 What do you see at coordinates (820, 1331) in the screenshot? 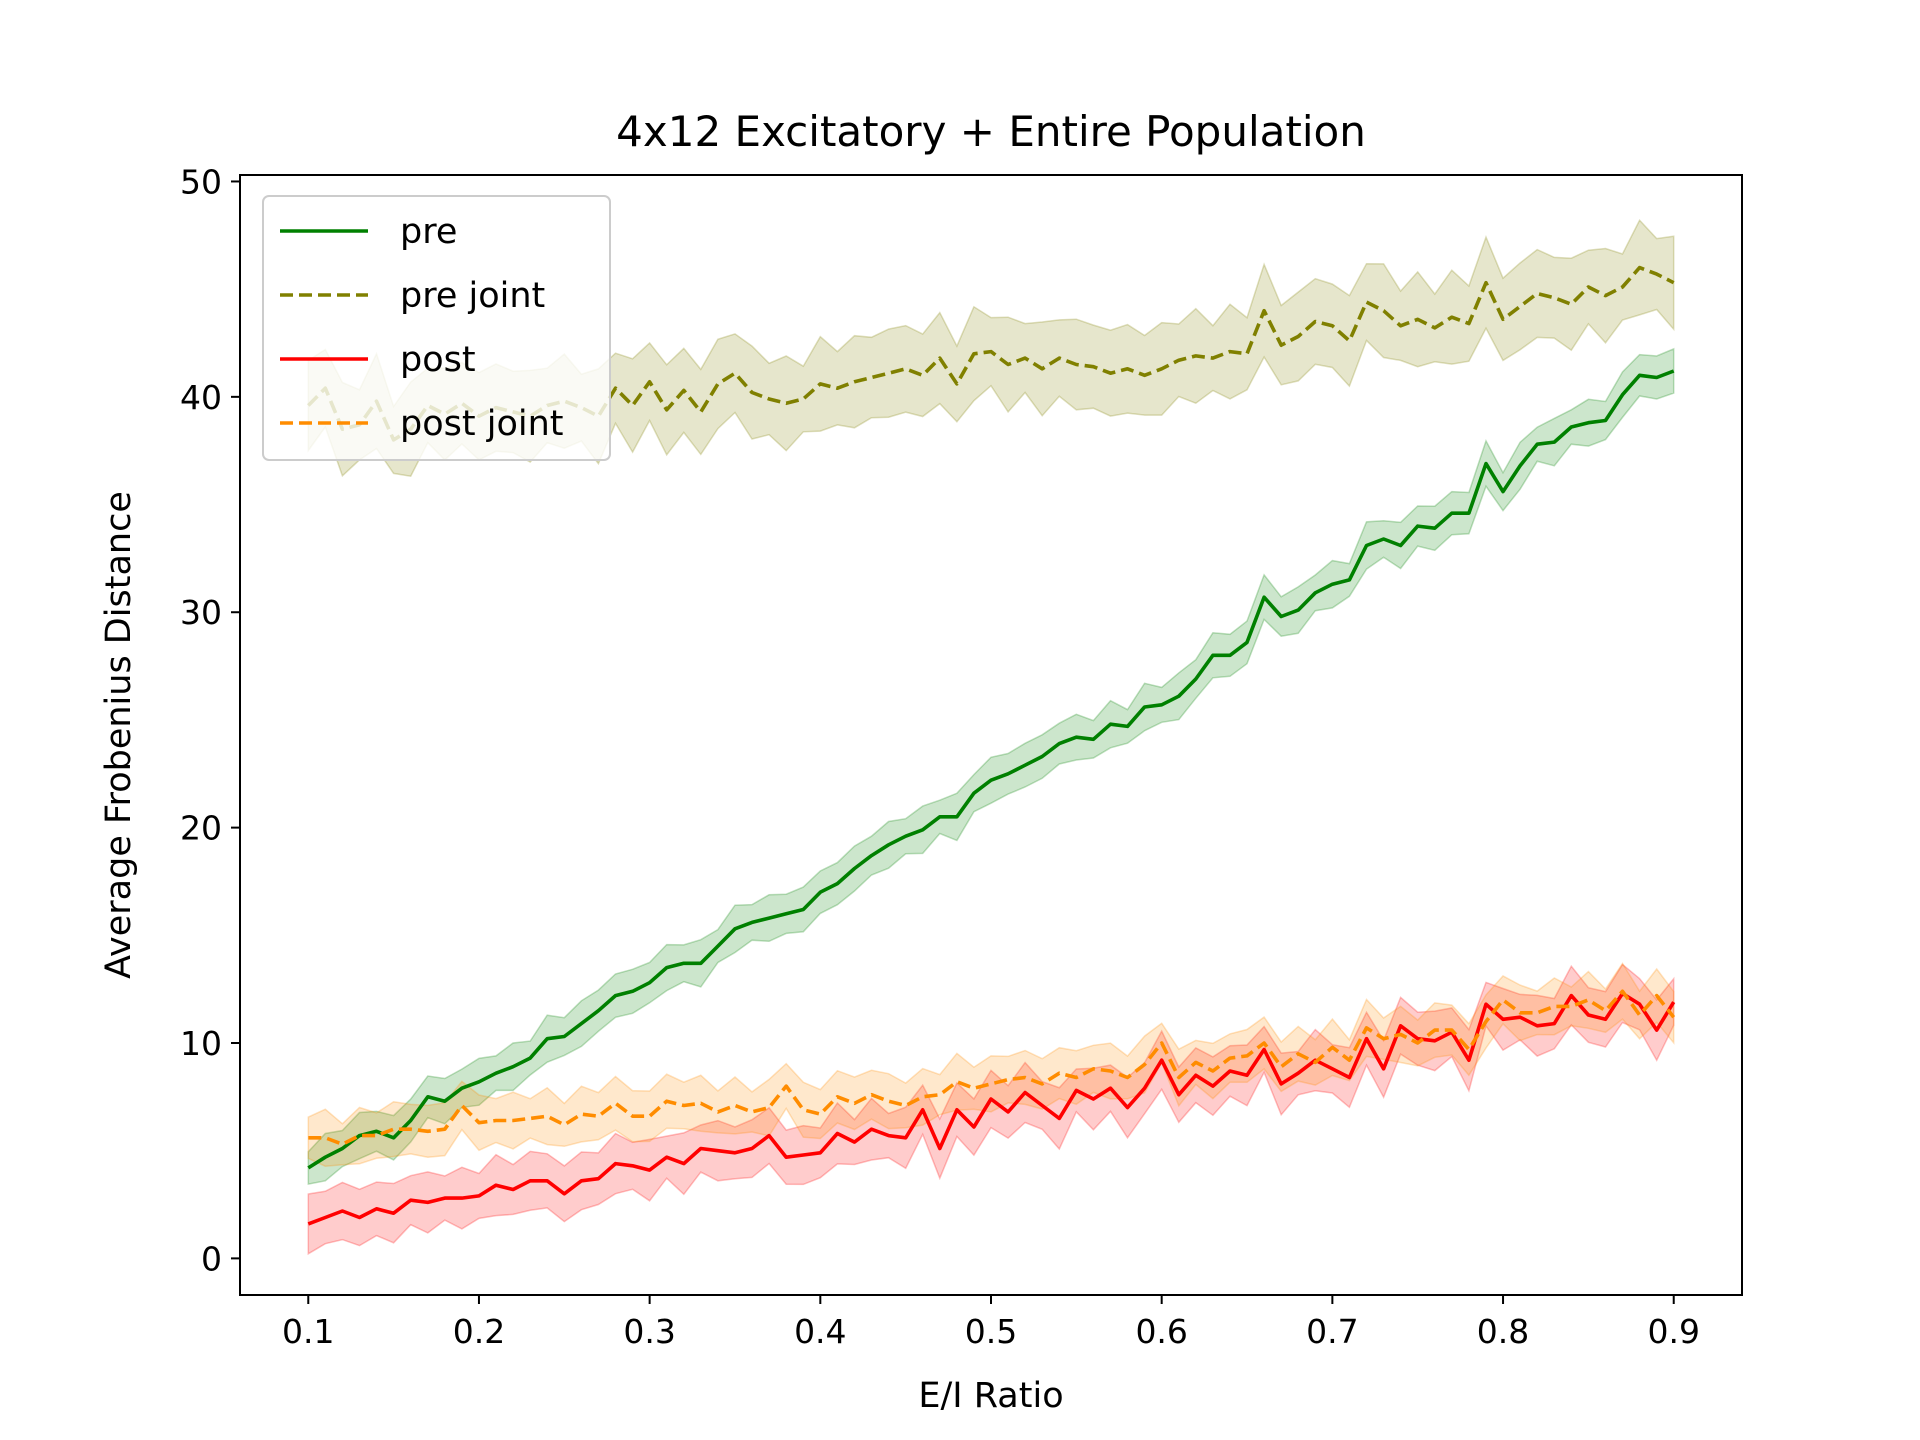
I see `x-tick-label: 0.4` at bounding box center [820, 1331].